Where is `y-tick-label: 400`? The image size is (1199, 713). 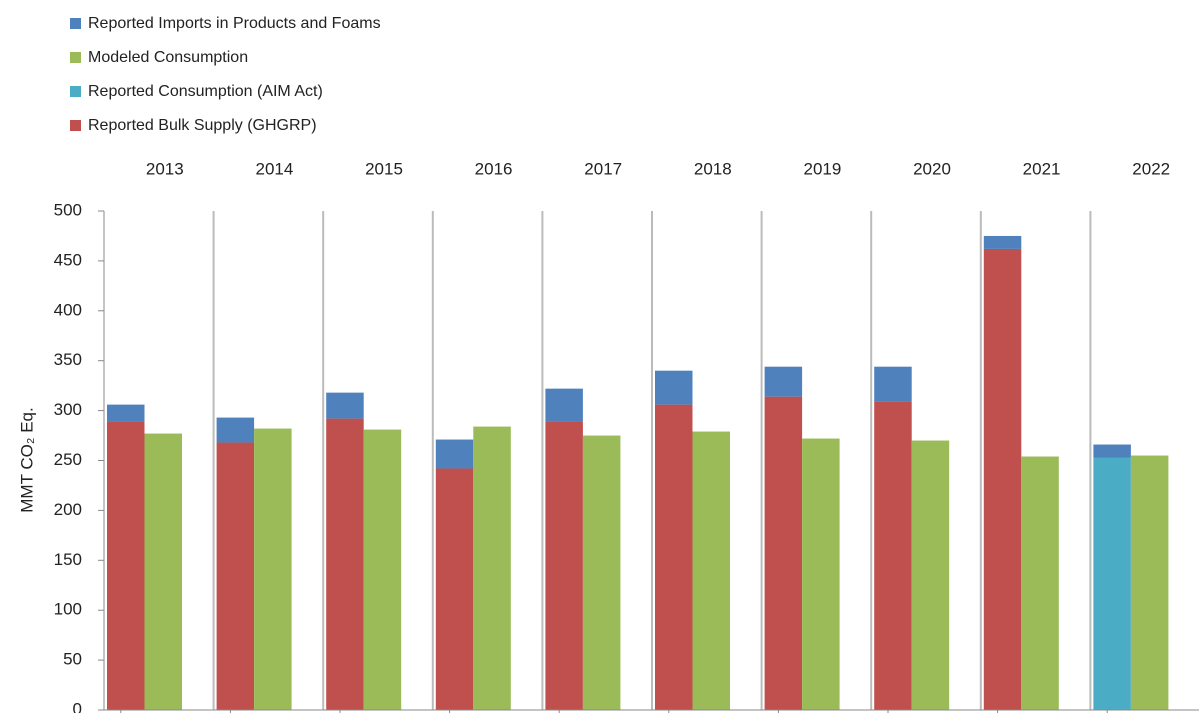
y-tick-label: 400 is located at coordinates (68, 309).